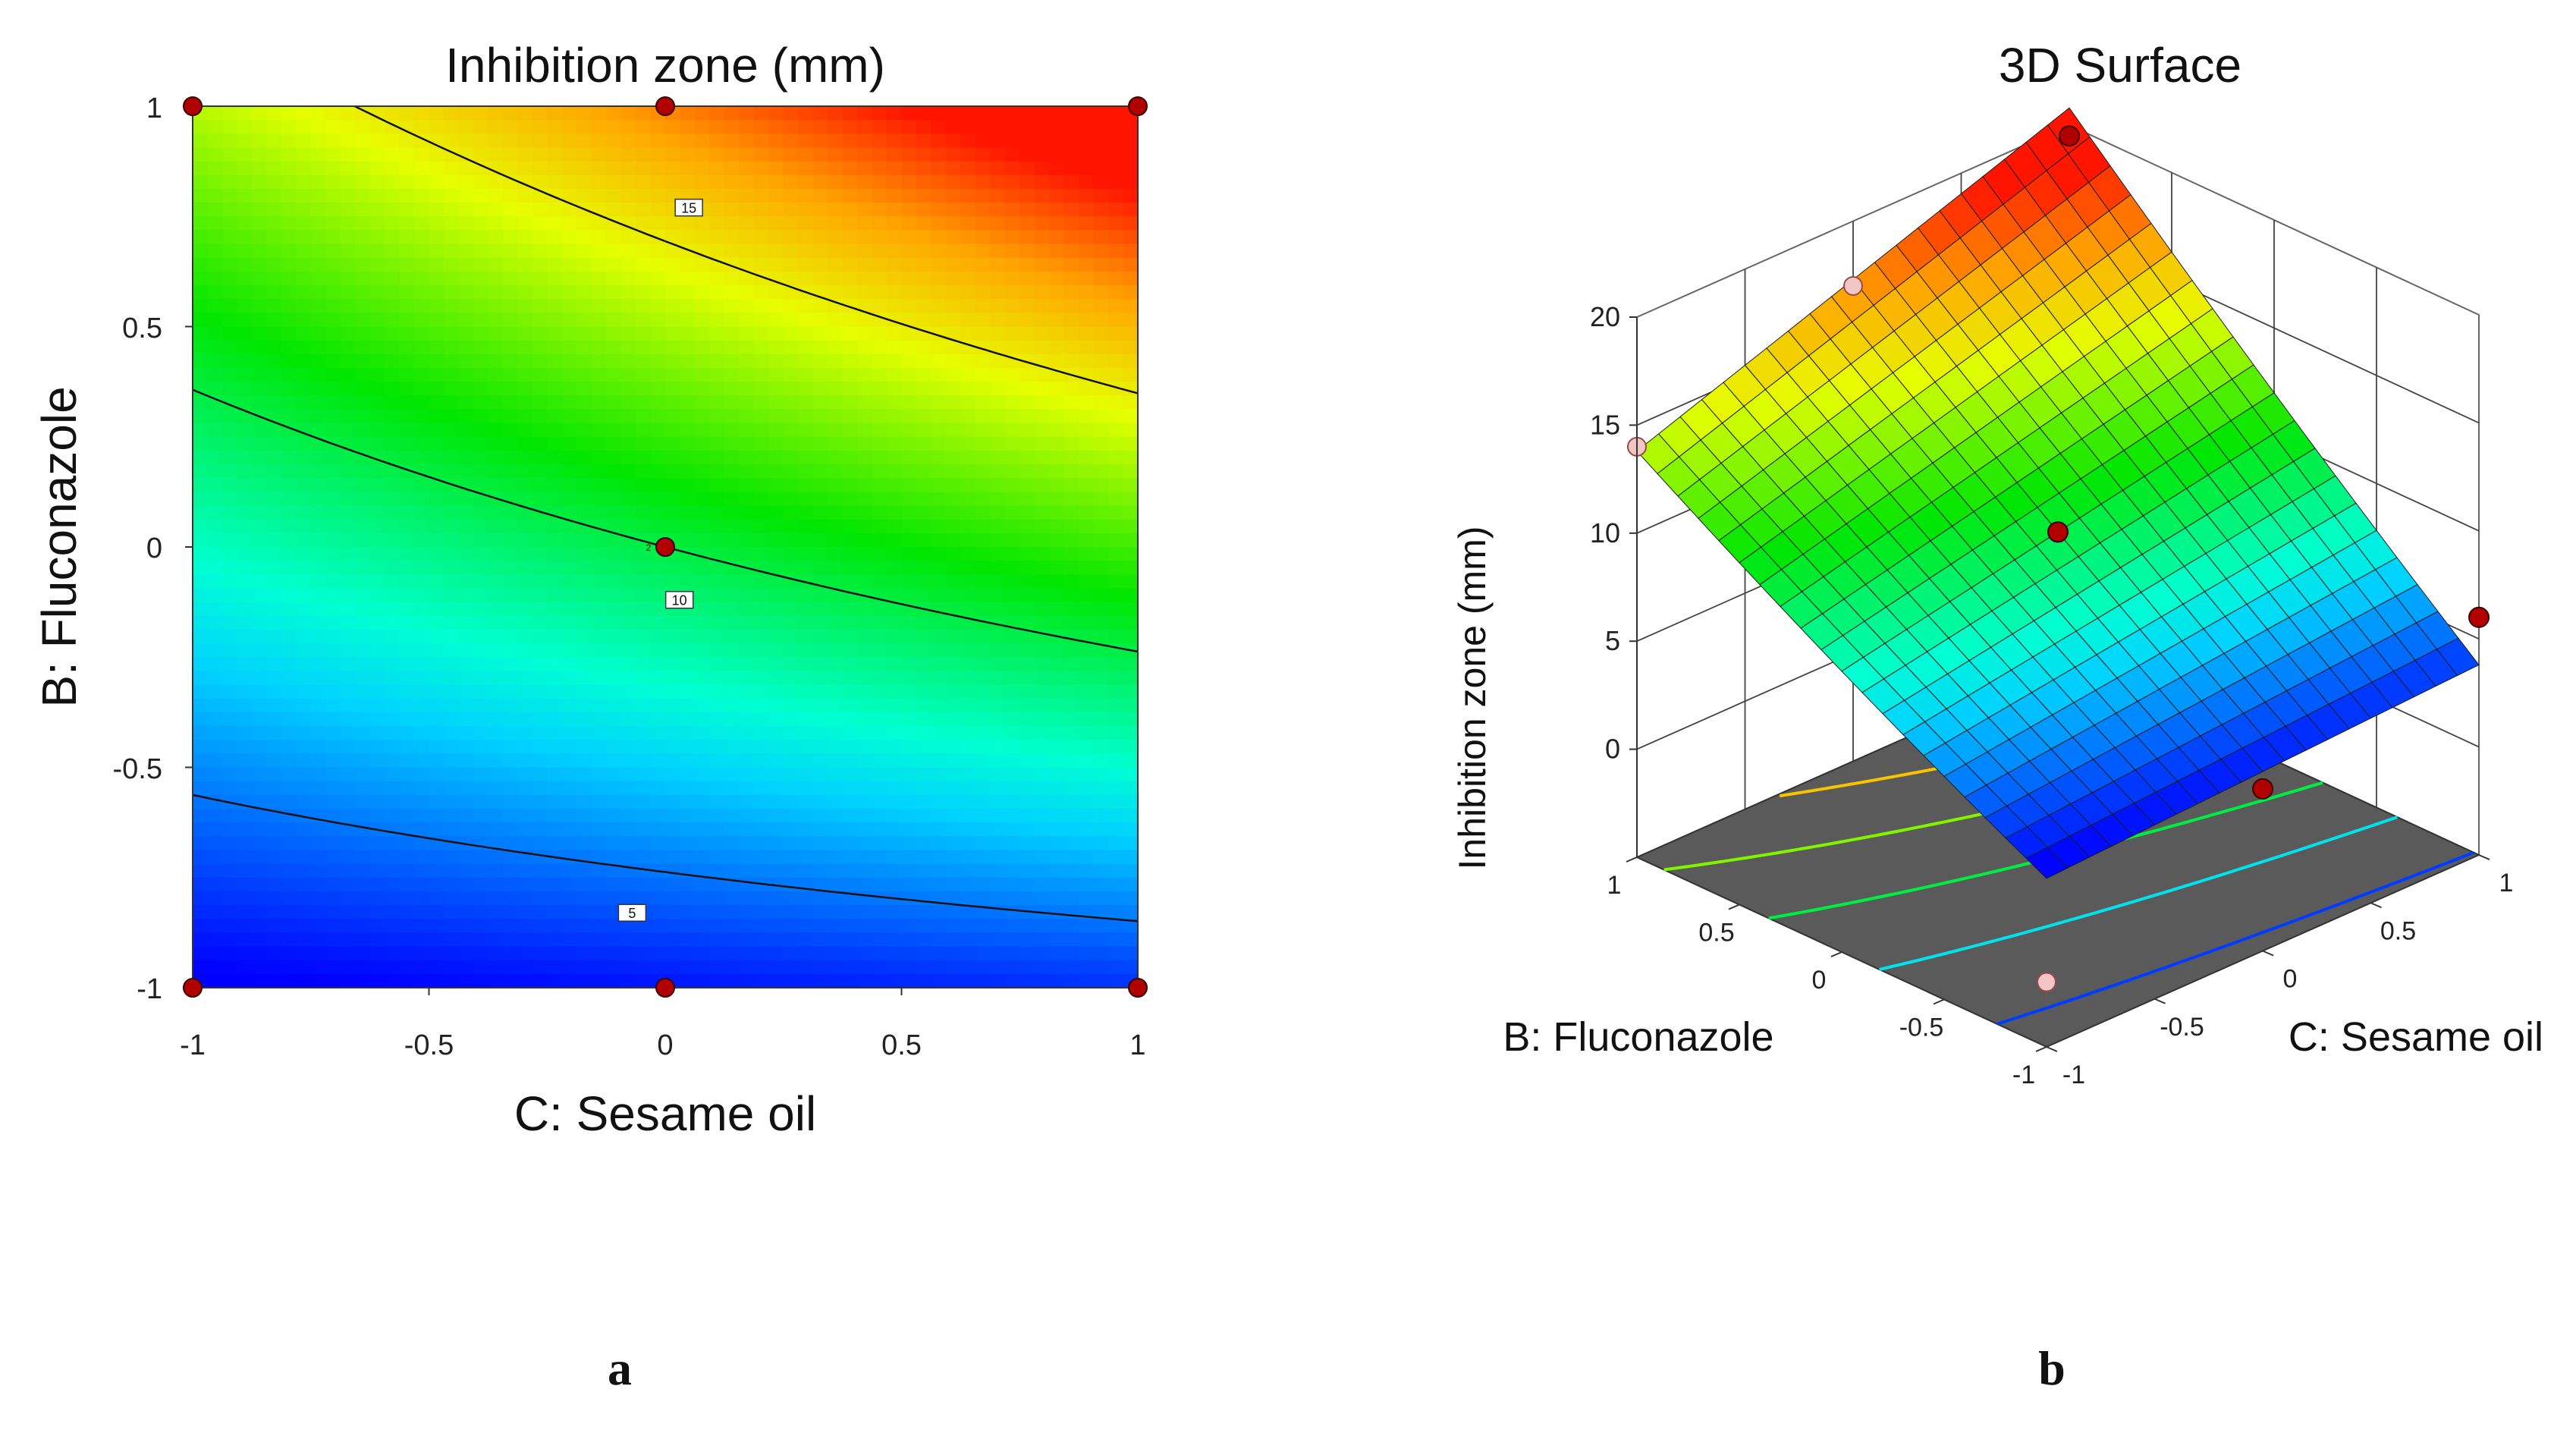  What do you see at coordinates (2058, 532) in the screenshot?
I see `design-point` at bounding box center [2058, 532].